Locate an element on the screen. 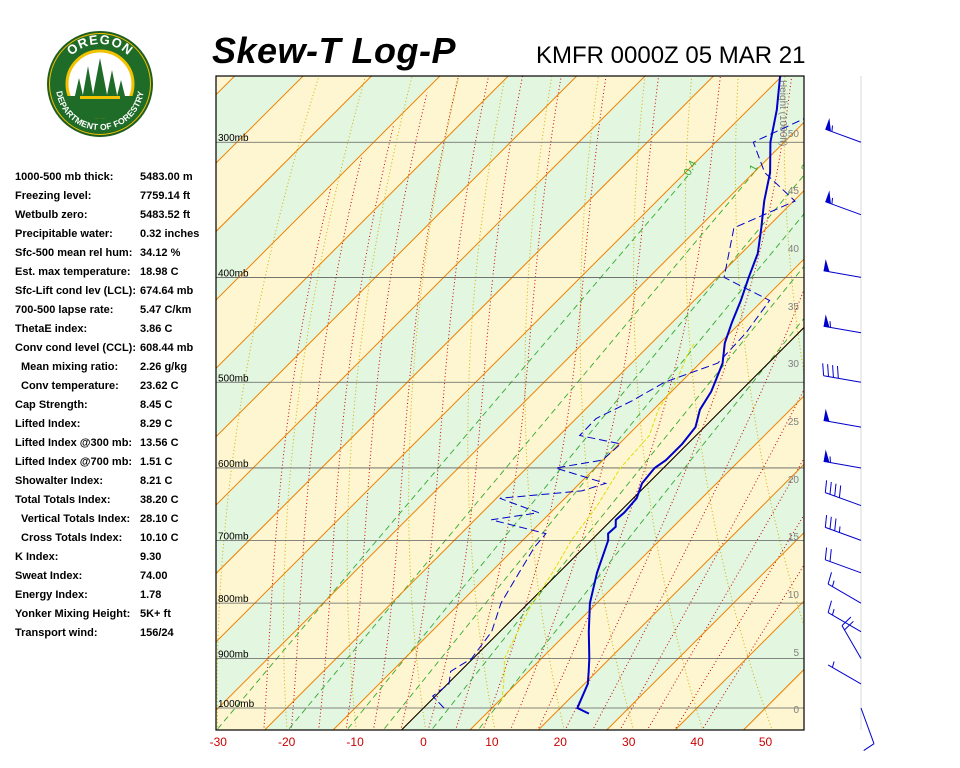  station-datetime: KMFR 0000Z 05 MAR 21 is located at coordinates (671, 55).